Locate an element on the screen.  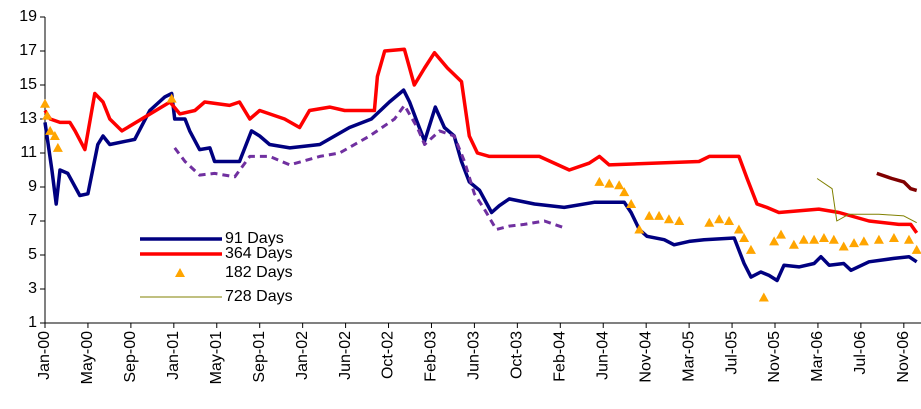
x-tick-label: Jun-02 is located at coordinates (345, 355).